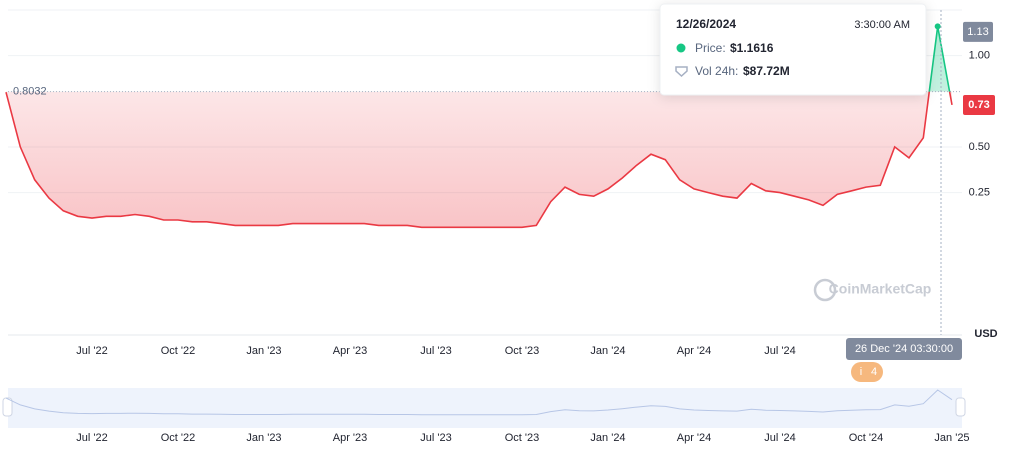  What do you see at coordinates (607, 438) in the screenshot?
I see `navigator-tick-label: Jan '24` at bounding box center [607, 438].